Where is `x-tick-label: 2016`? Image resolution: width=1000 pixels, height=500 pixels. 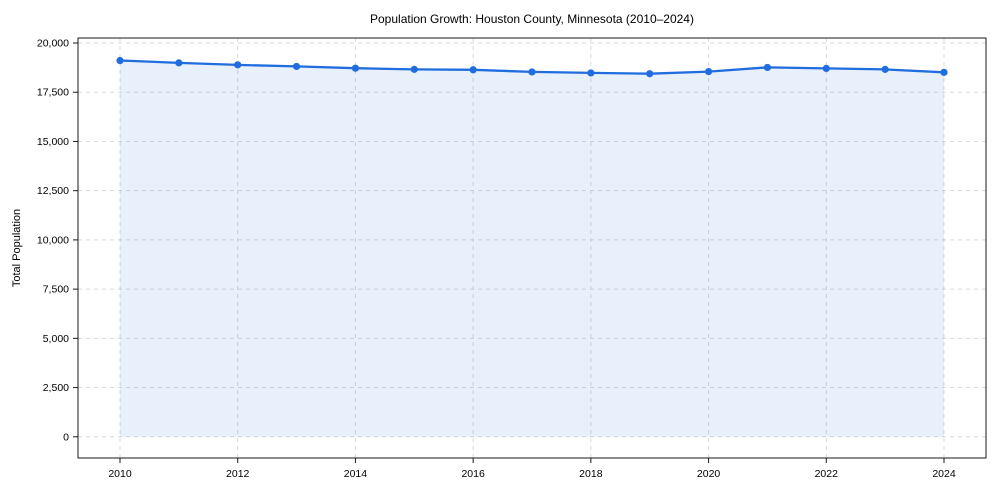 x-tick-label: 2016 is located at coordinates (473, 474).